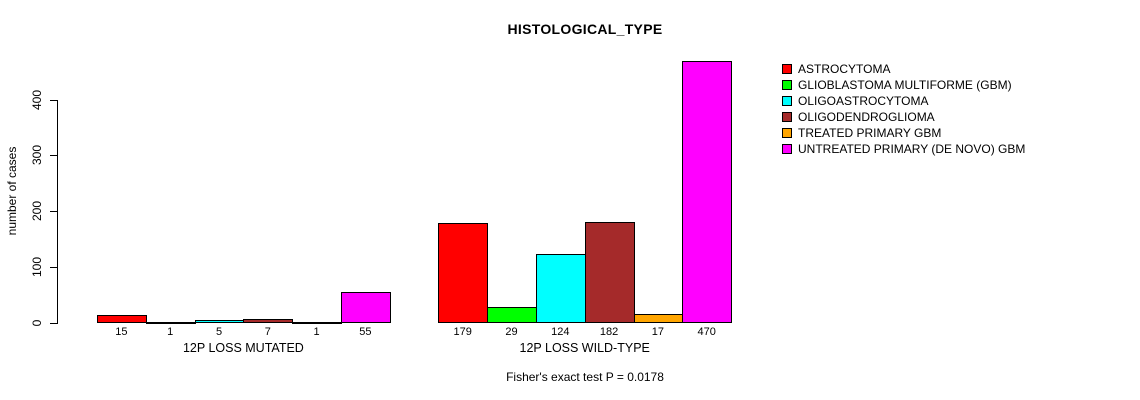  I want to click on y-axis-label: number of cases, so click(12, 191).